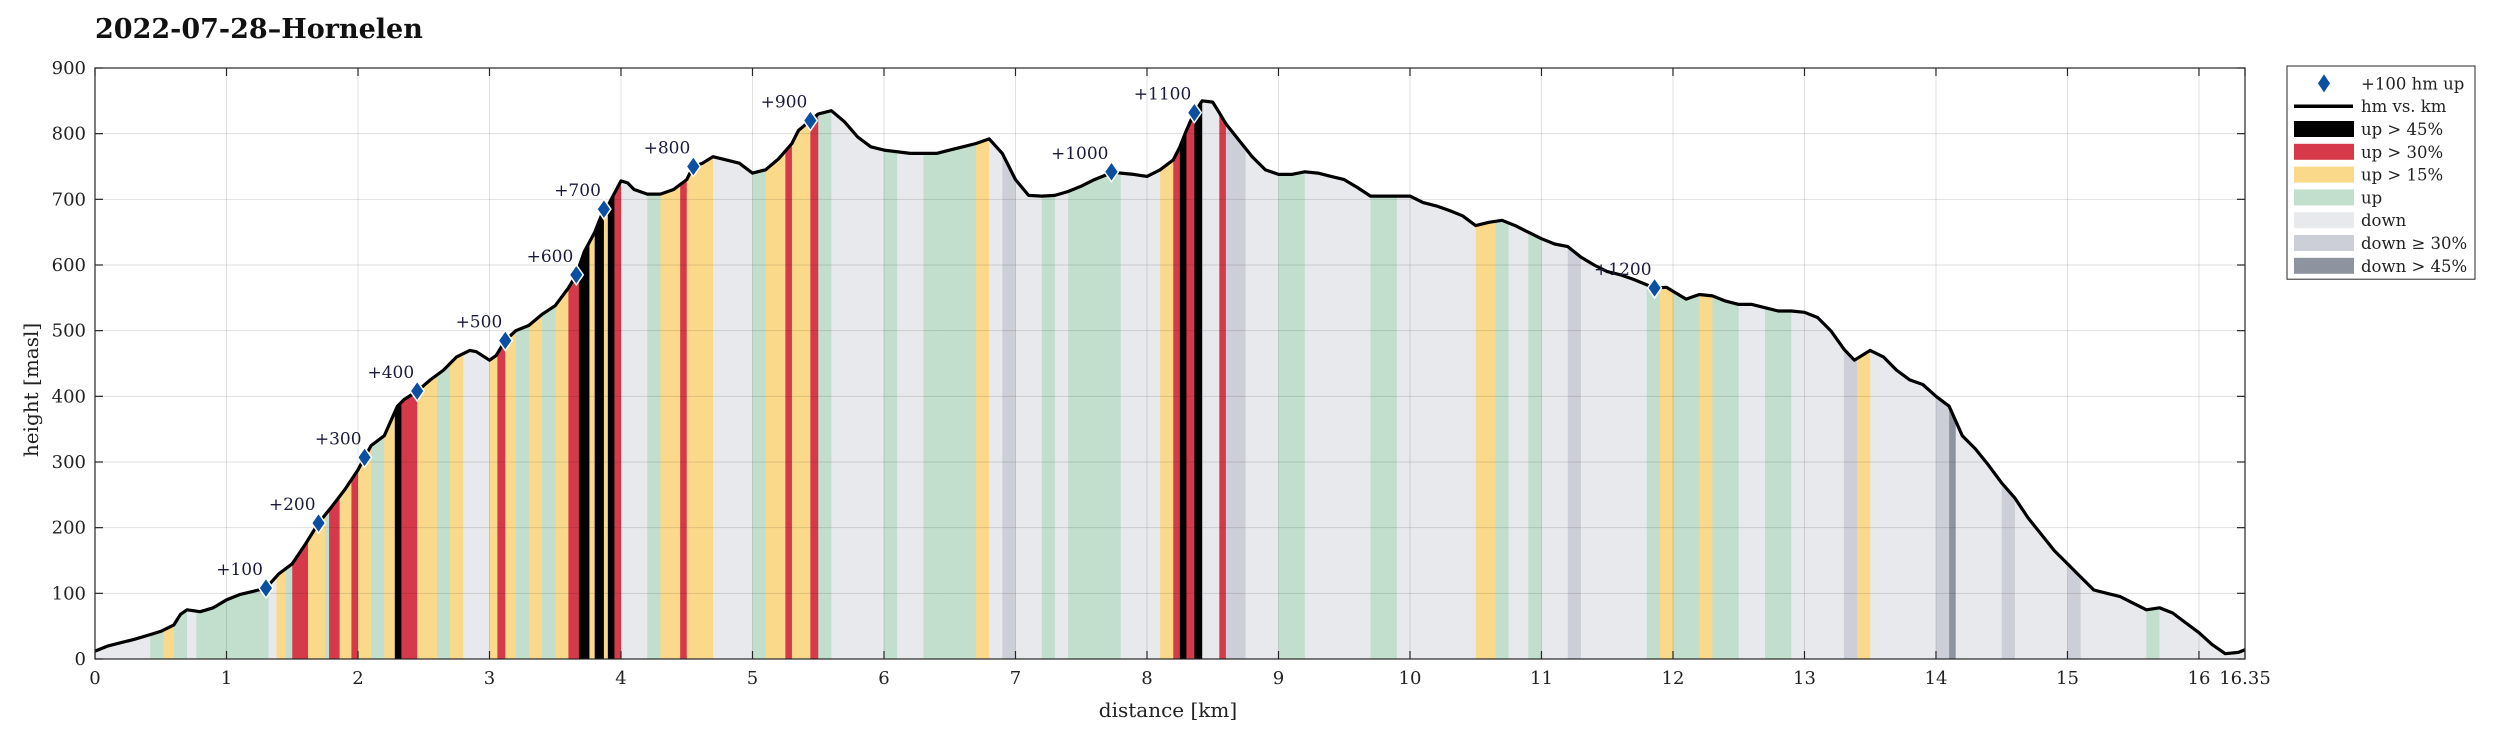 The width and height of the screenshot is (2497, 742). I want to click on x-tick-label: 7, so click(1015, 678).